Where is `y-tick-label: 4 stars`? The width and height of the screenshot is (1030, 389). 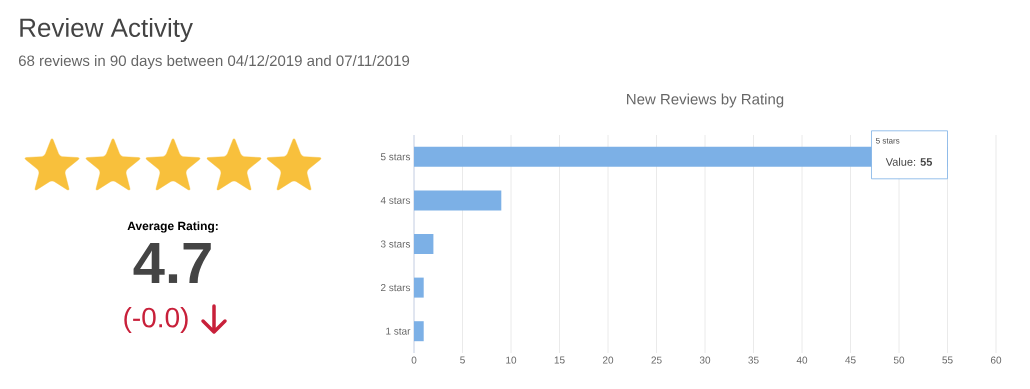
y-tick-label: 4 stars is located at coordinates (395, 200).